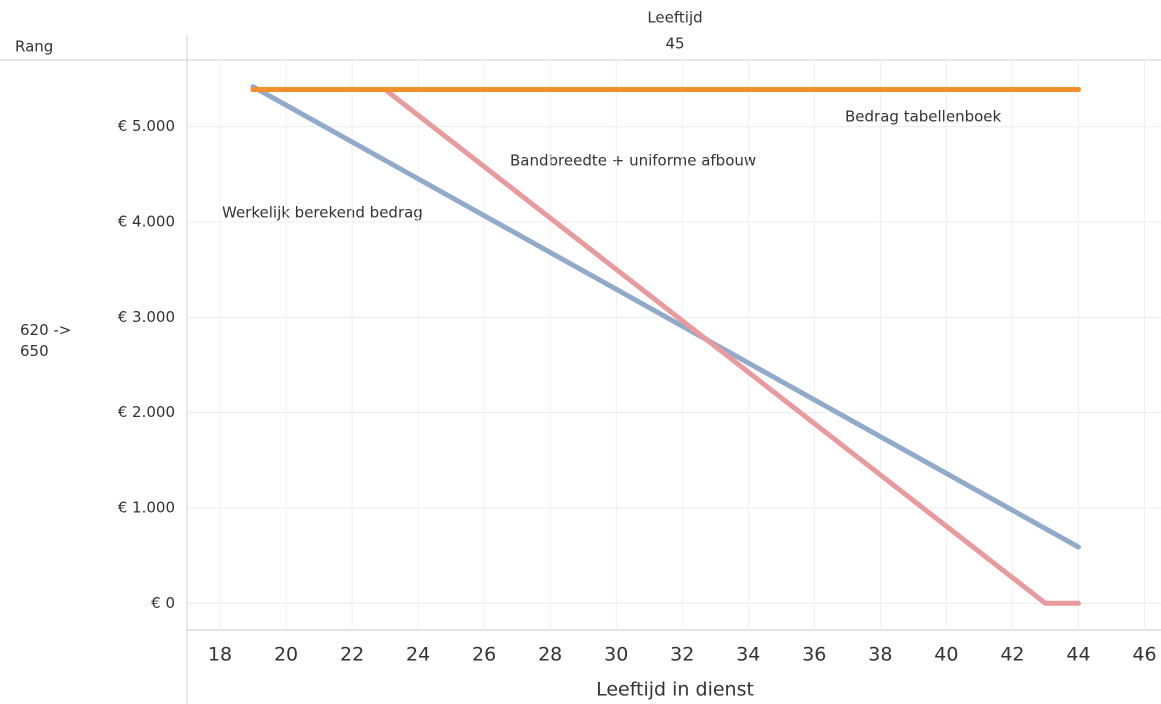  Describe the element at coordinates (616, 655) in the screenshot. I see `x-tick-label: 30` at that location.